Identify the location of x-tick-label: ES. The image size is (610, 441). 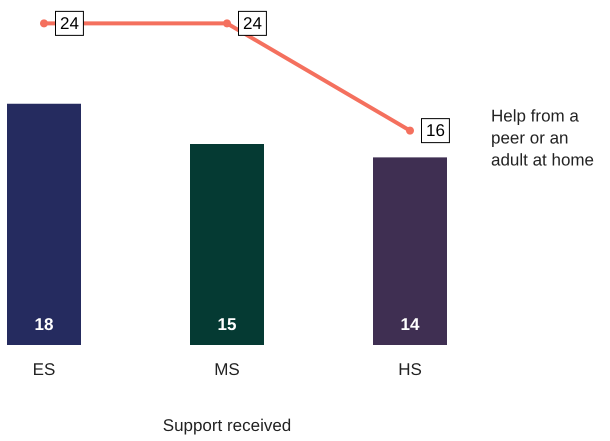
(44, 369).